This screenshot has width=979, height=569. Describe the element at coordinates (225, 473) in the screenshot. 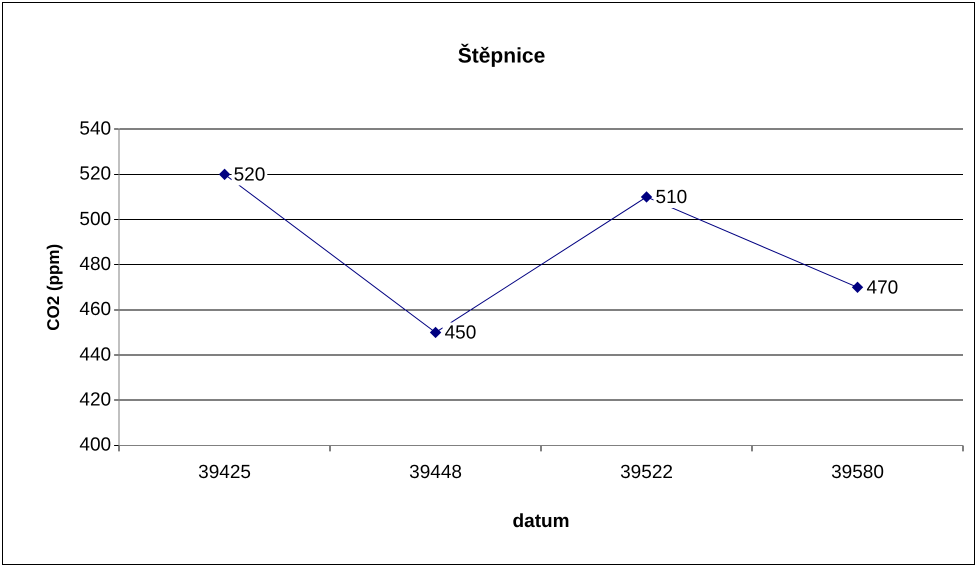

I see `x-tick-label: 39425` at that location.